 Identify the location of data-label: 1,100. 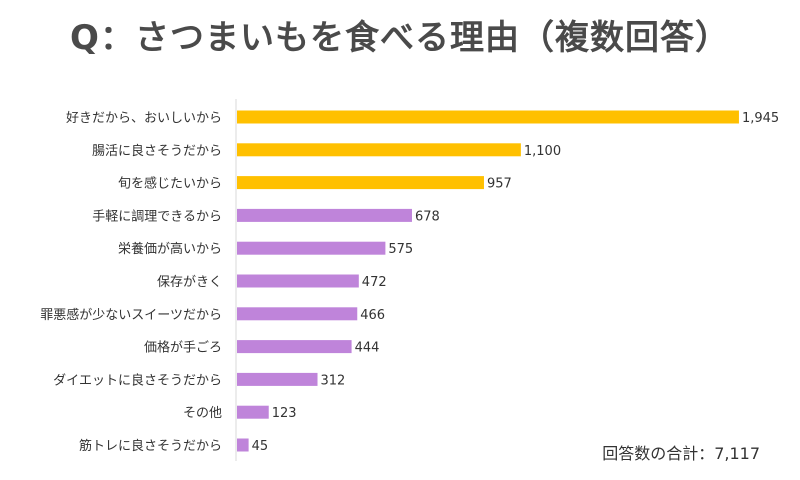
(542, 151).